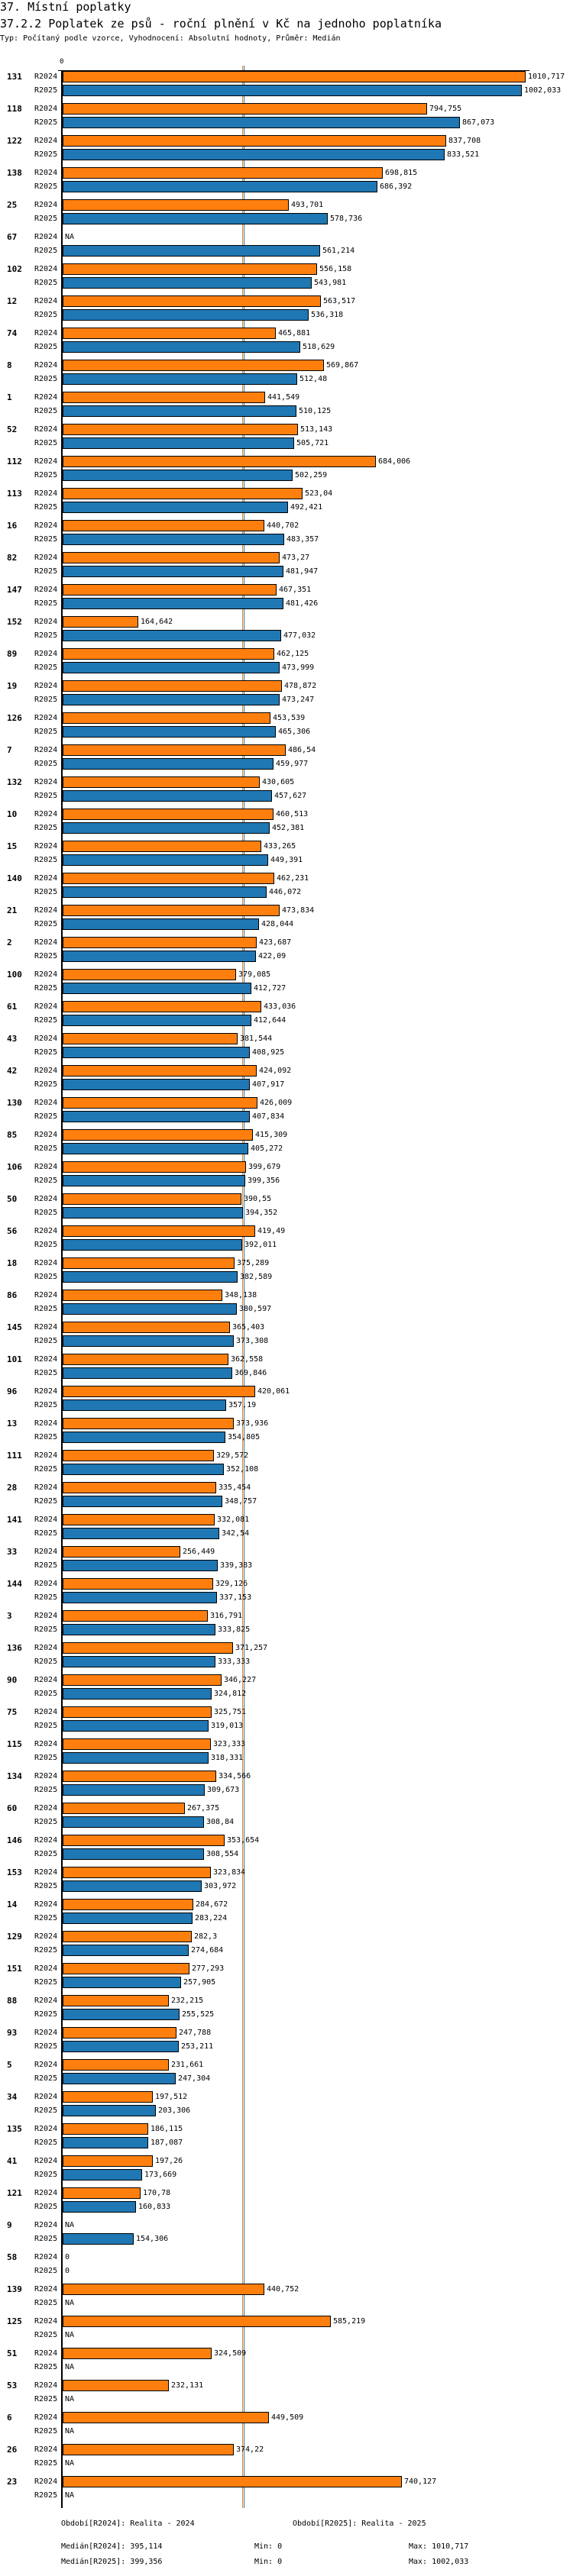 This screenshot has height=2576, width=573. Describe the element at coordinates (243, 1840) in the screenshot. I see `value-label: 353,654` at that location.